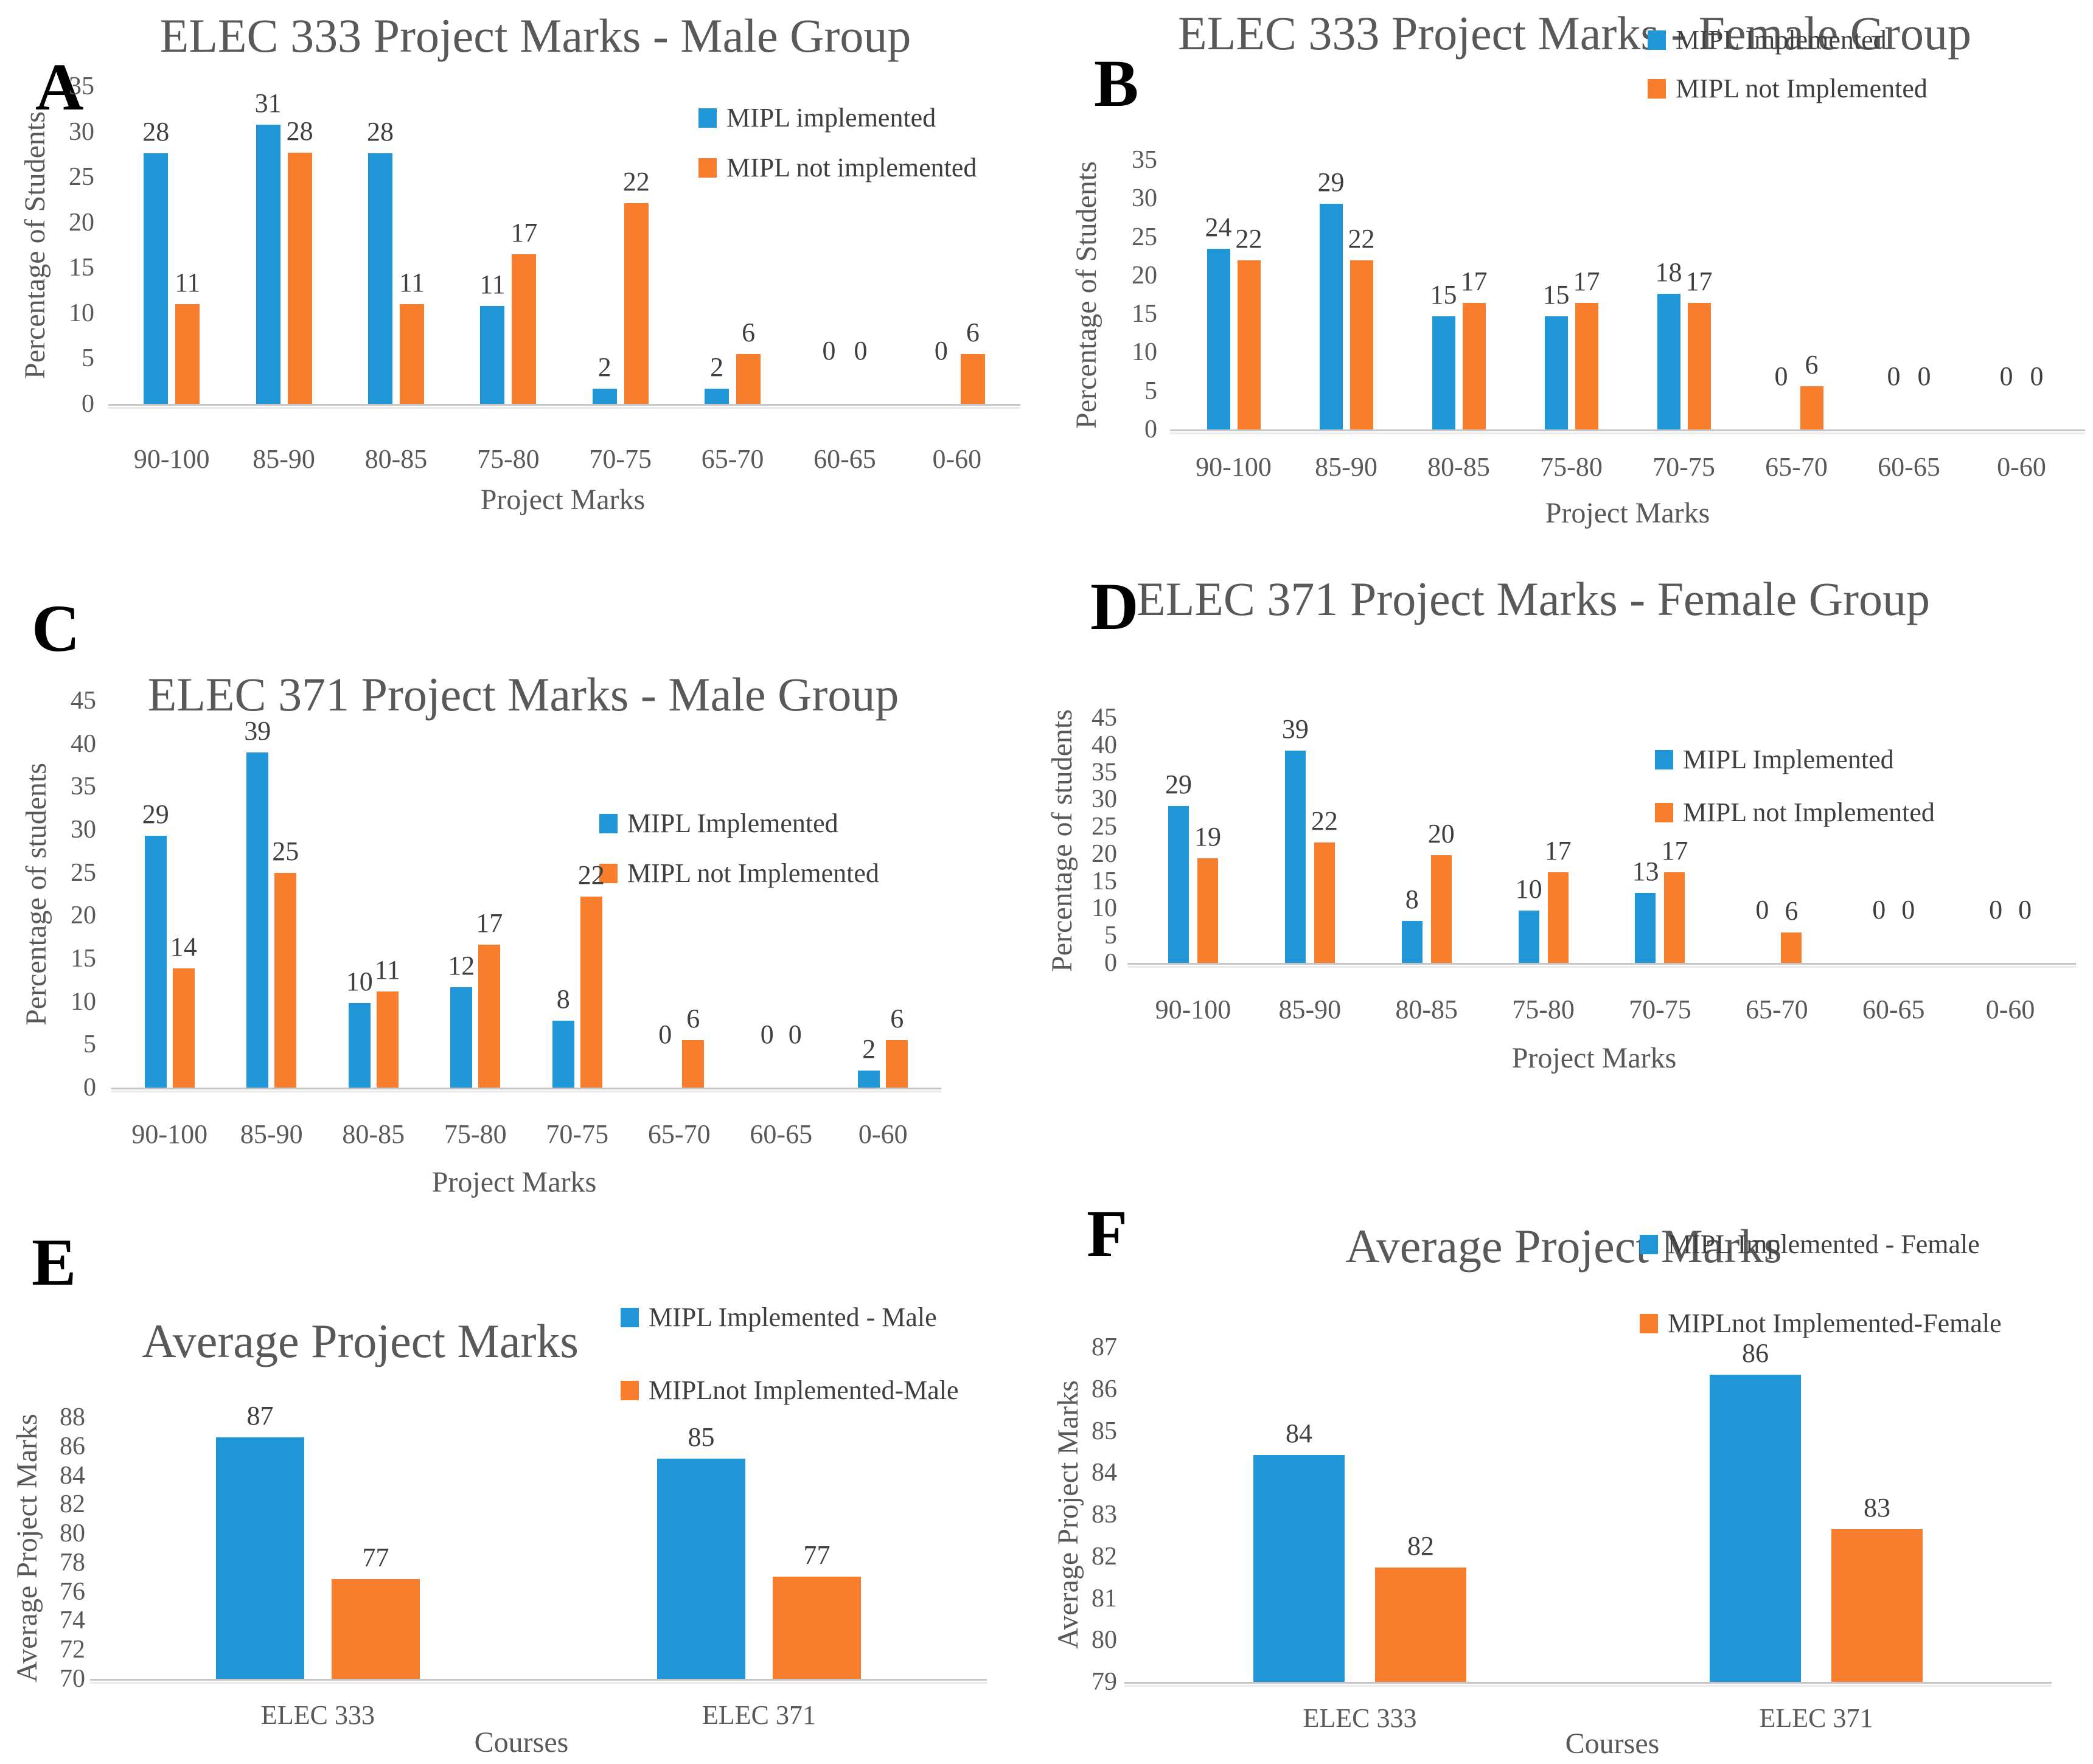  What do you see at coordinates (1421, 1546) in the screenshot?
I see `bar-value-label: 82` at bounding box center [1421, 1546].